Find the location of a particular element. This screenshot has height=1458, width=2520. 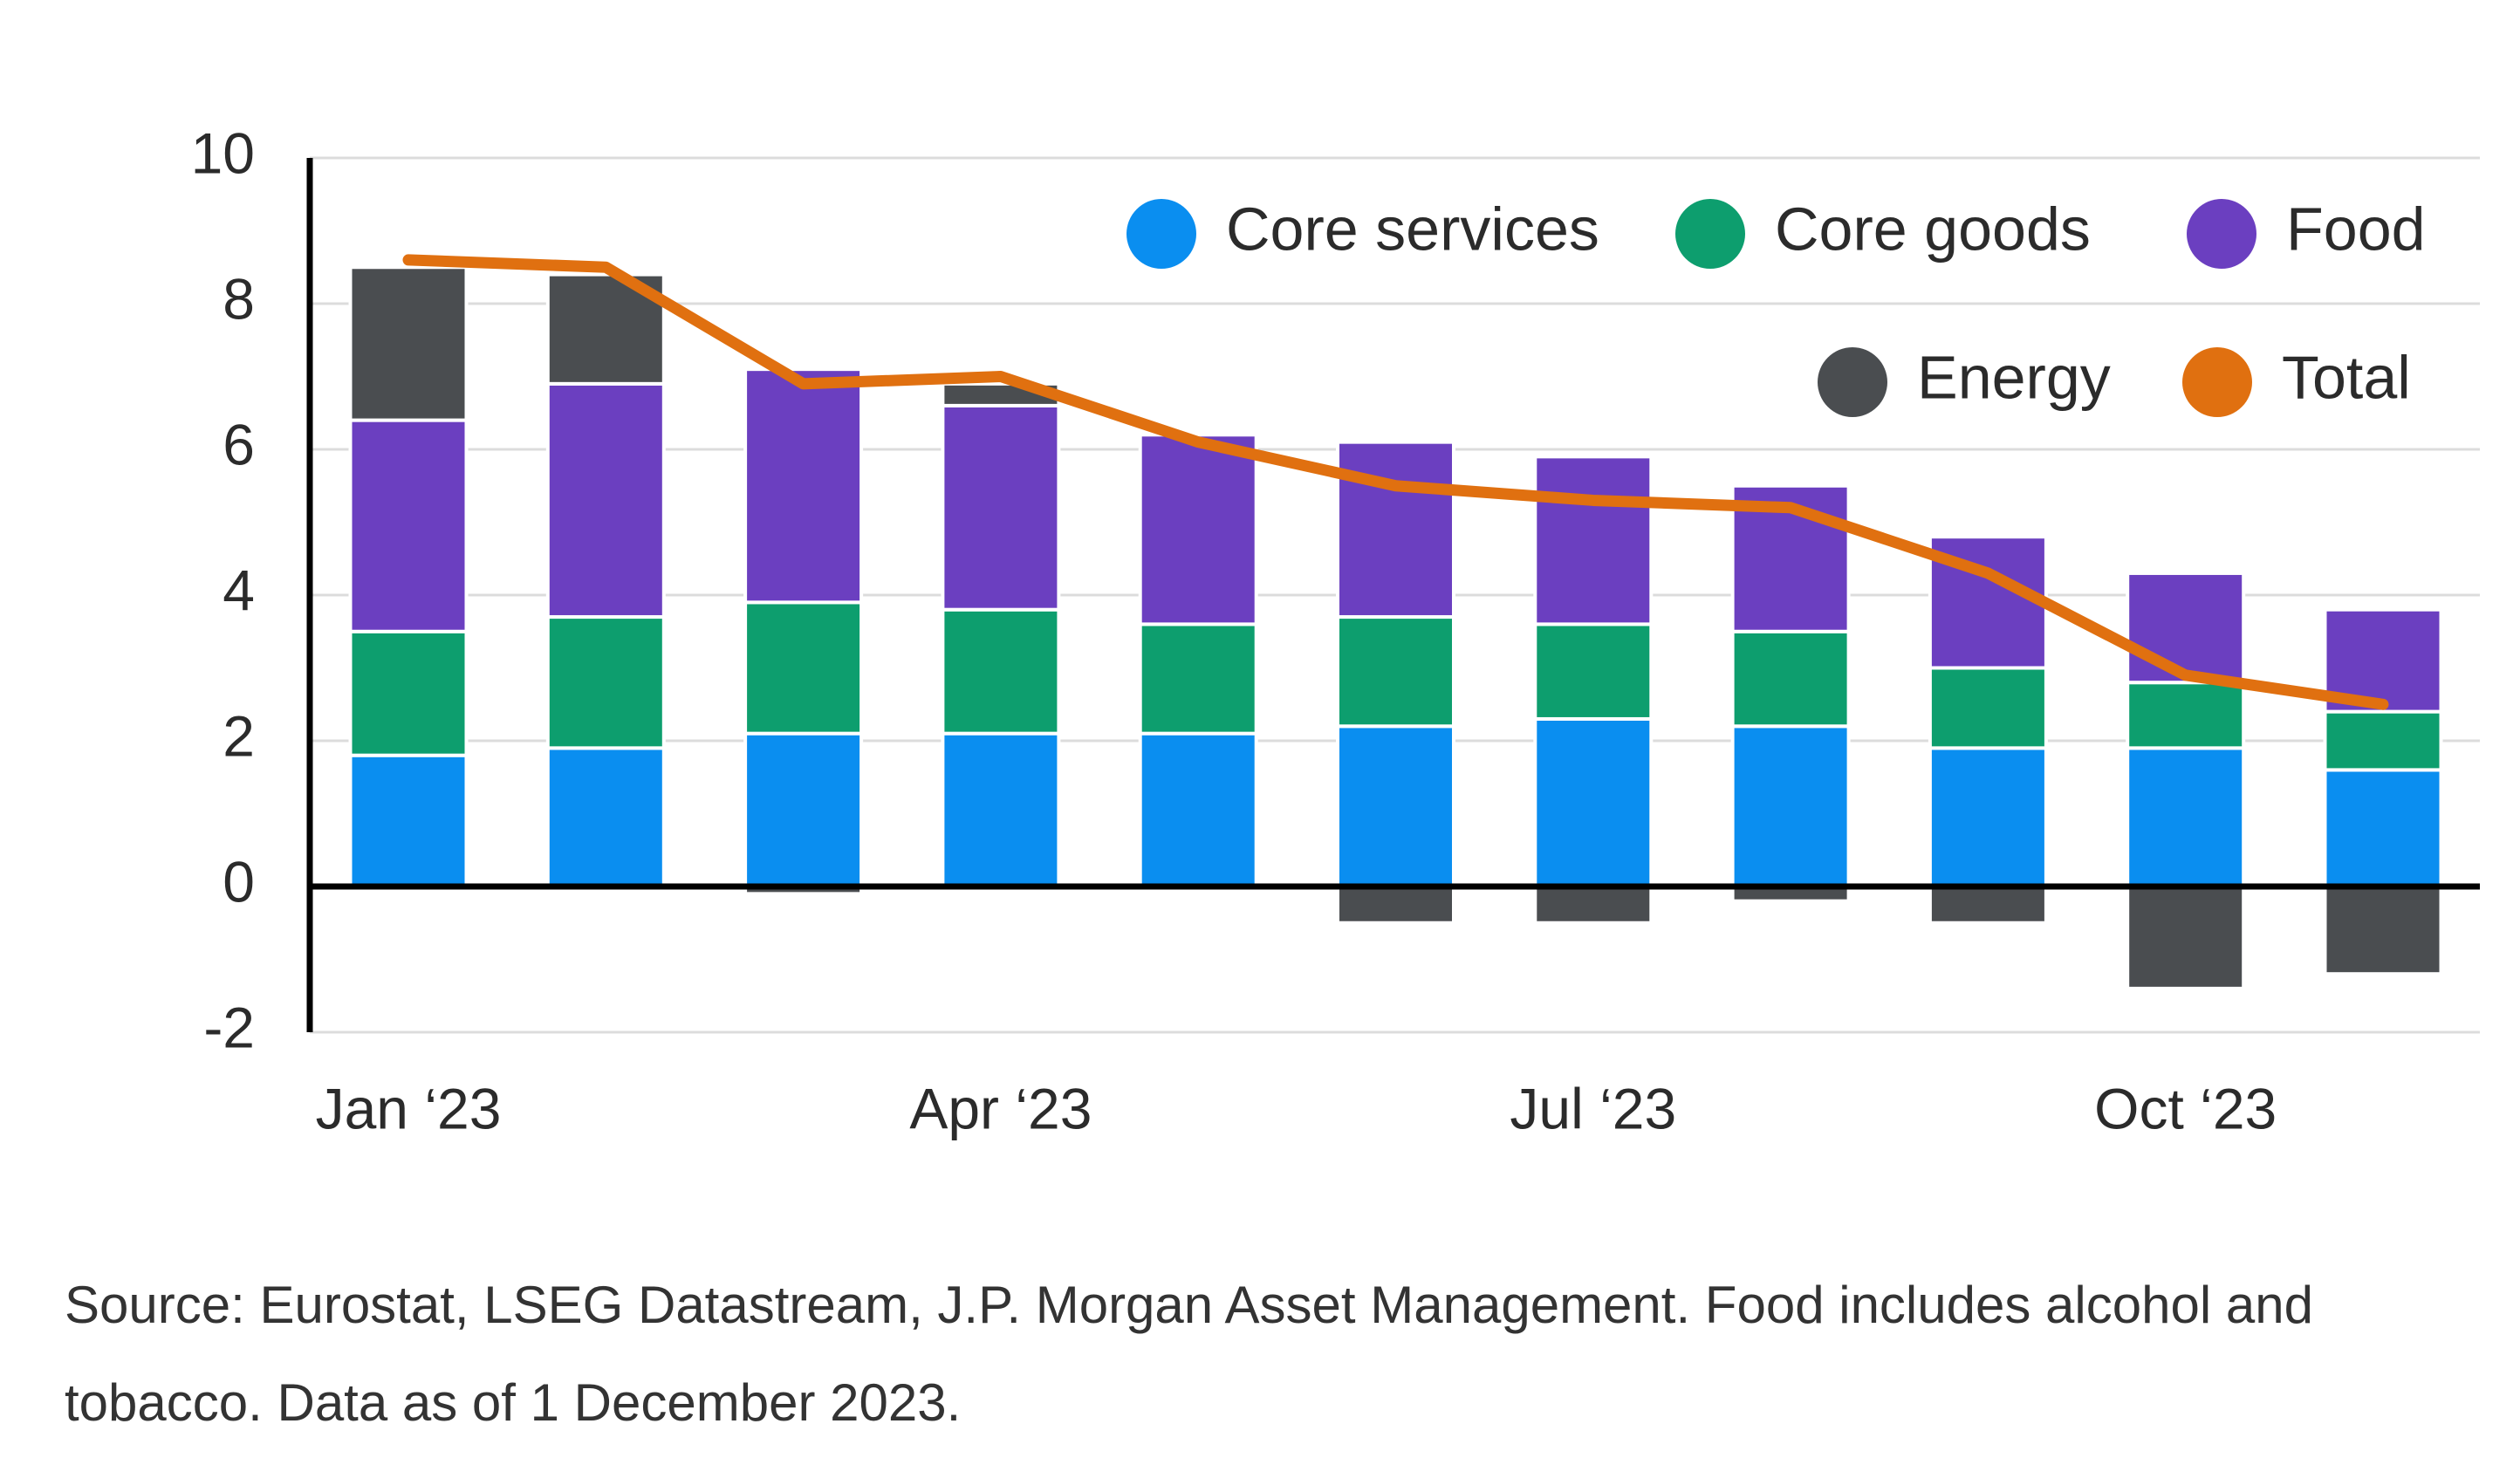

y-tick-label: 2 is located at coordinates (239, 735).